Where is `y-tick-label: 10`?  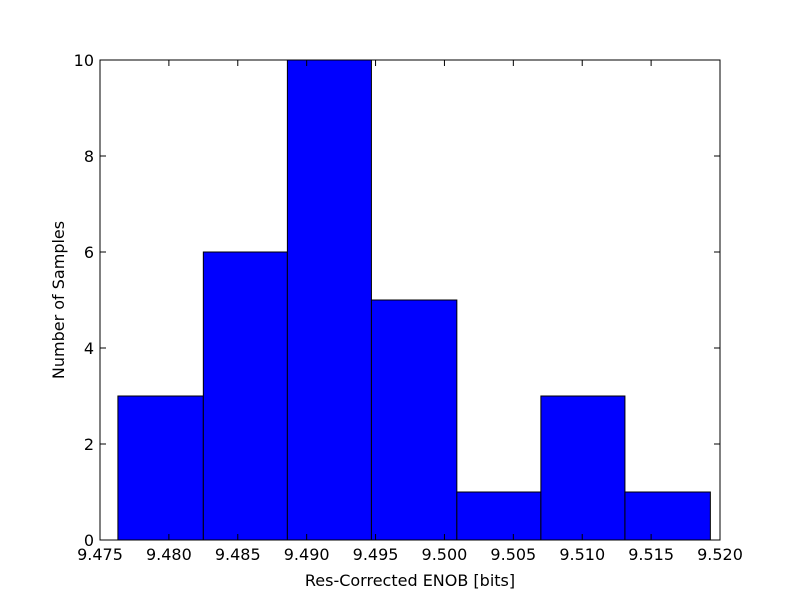
y-tick-label: 10 is located at coordinates (84, 60).